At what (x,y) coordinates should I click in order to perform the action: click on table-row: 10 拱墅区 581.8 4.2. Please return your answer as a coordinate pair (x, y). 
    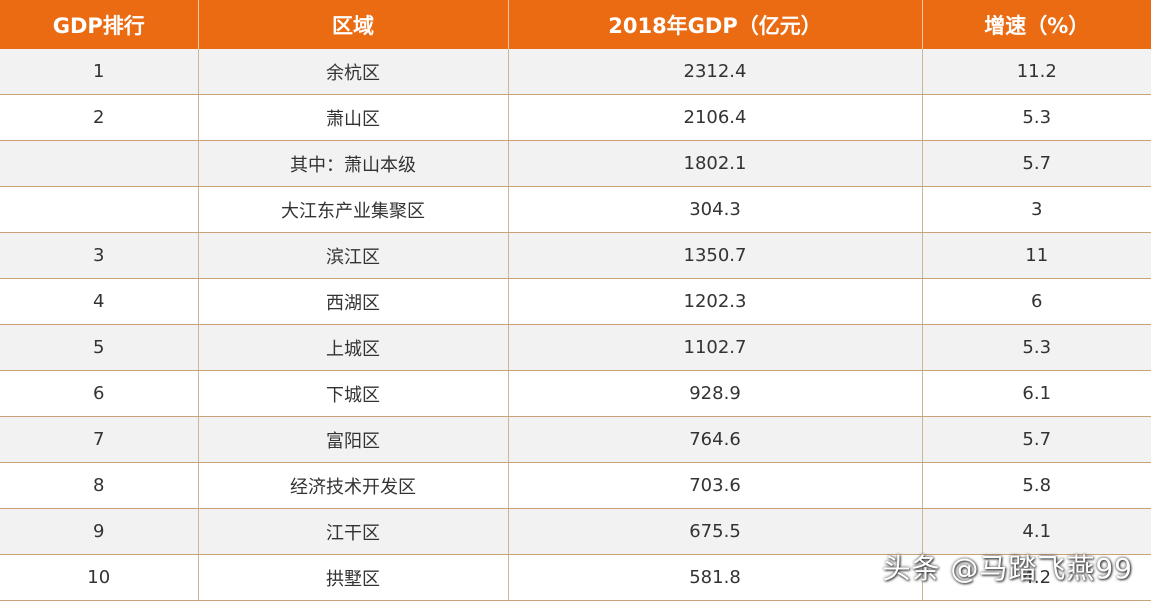
    Looking at the image, I should click on (575, 577).